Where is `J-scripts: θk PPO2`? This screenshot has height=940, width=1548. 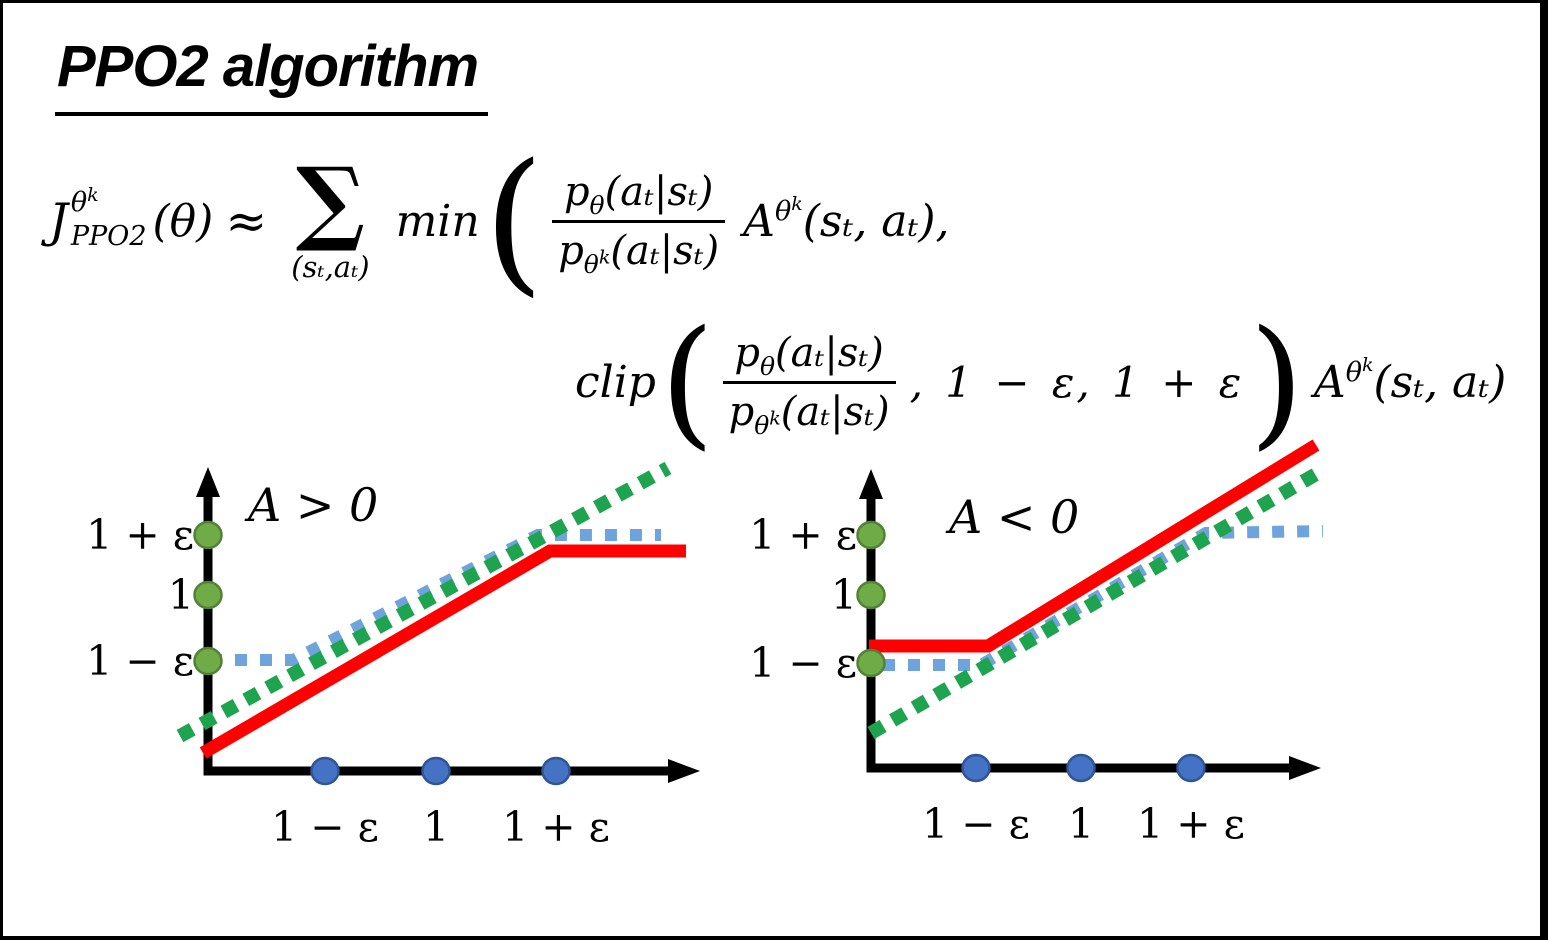 J-scripts: θk PPO2 is located at coordinates (108, 217).